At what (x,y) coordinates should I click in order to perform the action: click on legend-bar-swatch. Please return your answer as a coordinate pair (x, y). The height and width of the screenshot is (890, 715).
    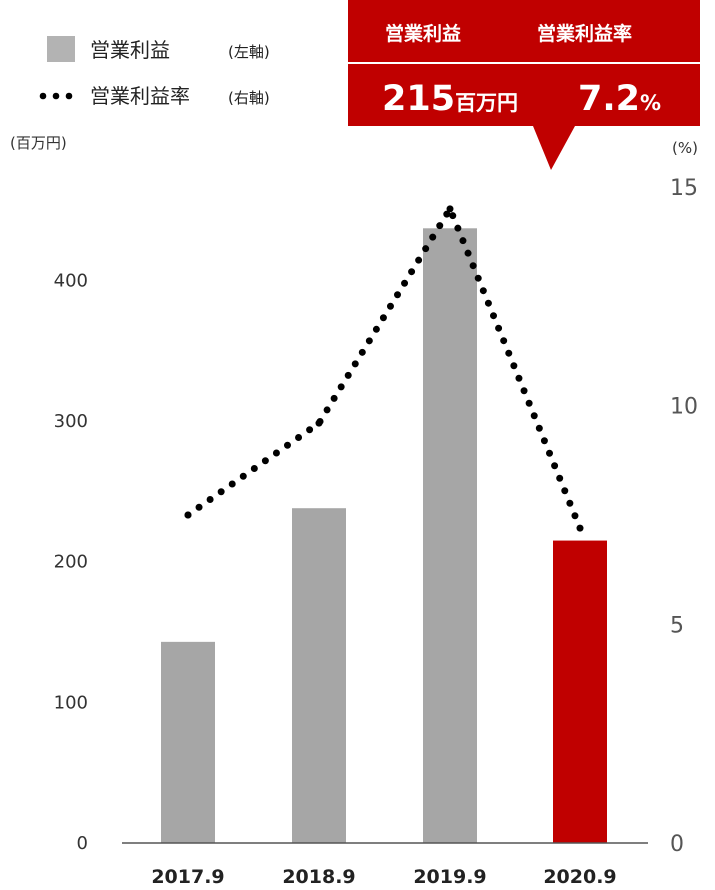
    Looking at the image, I should click on (61, 49).